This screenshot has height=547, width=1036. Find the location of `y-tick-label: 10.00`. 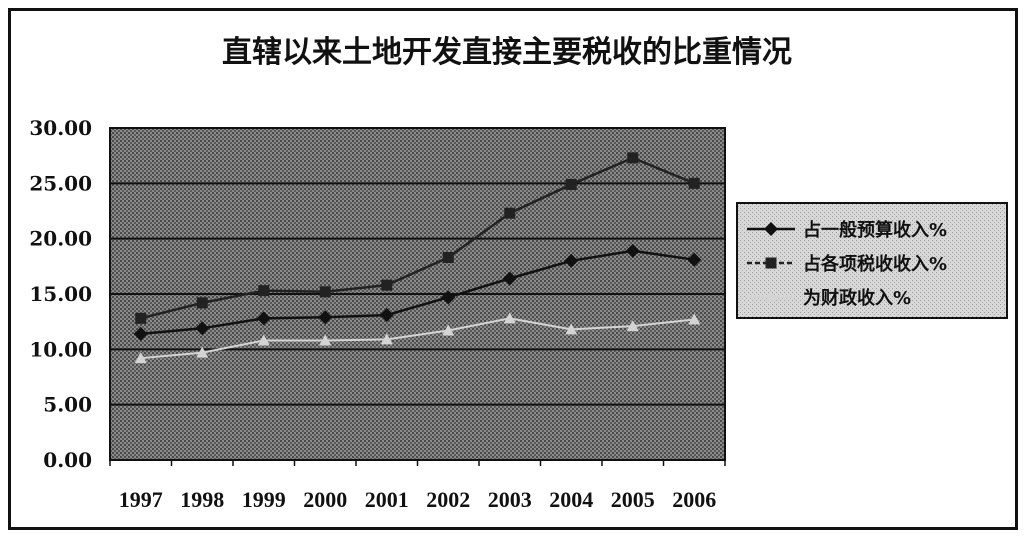

y-tick-label: 10.00 is located at coordinates (60, 349).